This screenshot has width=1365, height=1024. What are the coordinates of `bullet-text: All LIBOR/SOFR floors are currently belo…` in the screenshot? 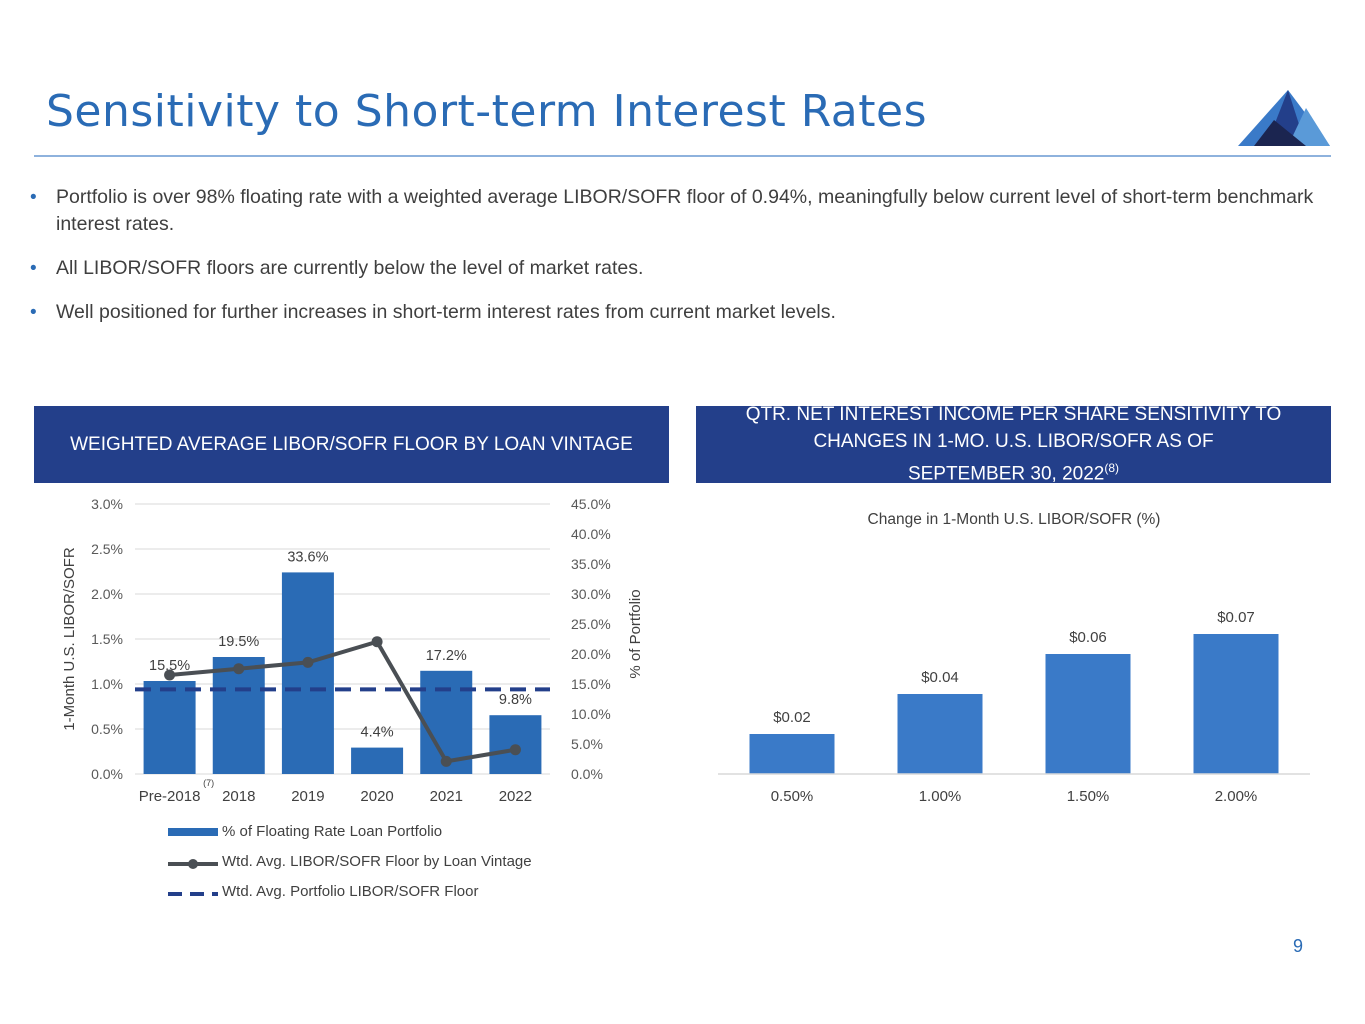 It's located at (350, 268).